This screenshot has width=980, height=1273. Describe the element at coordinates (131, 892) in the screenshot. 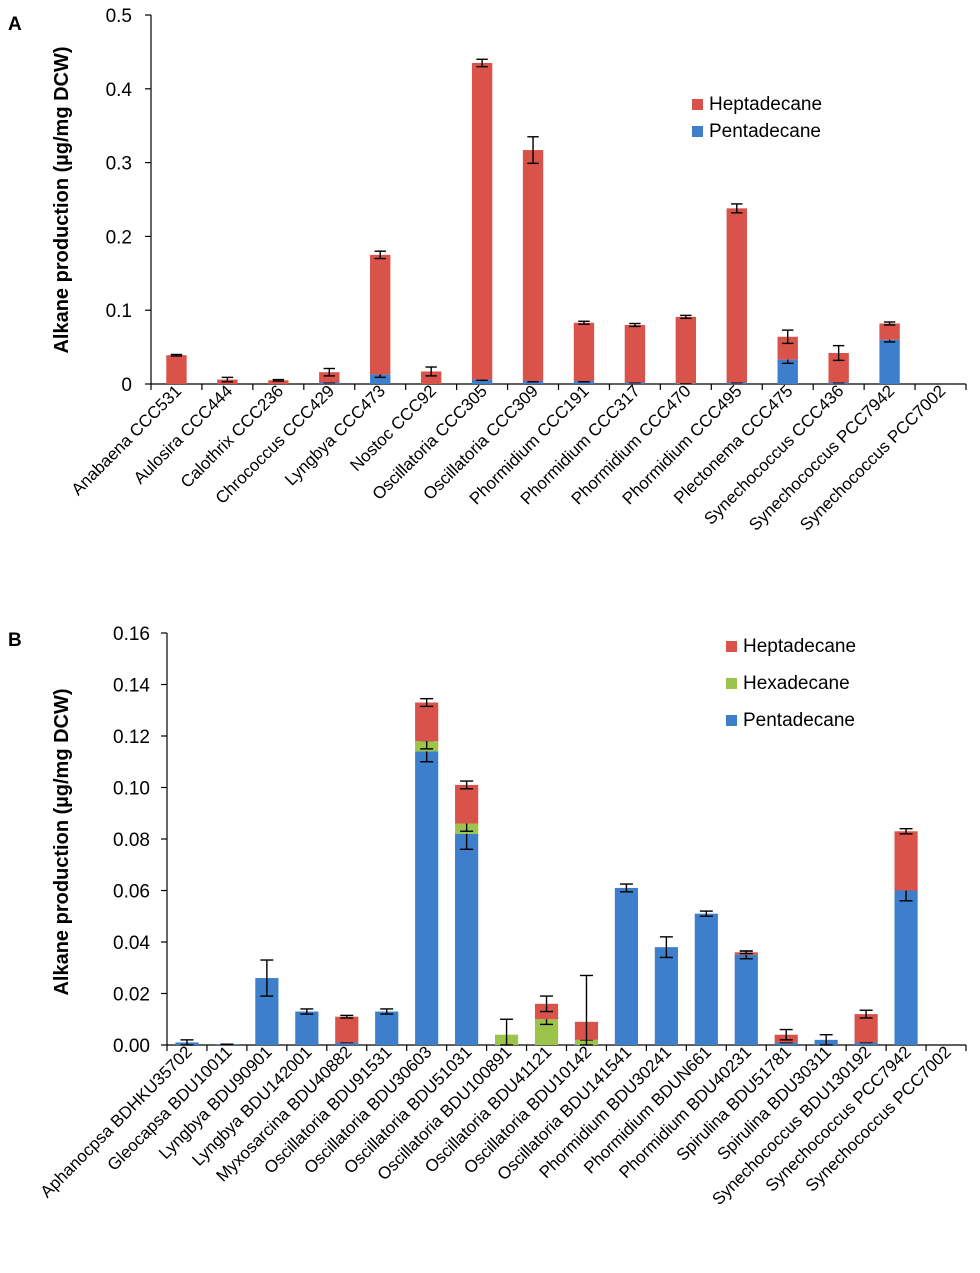

I see `y-tick-label: 0.06` at that location.